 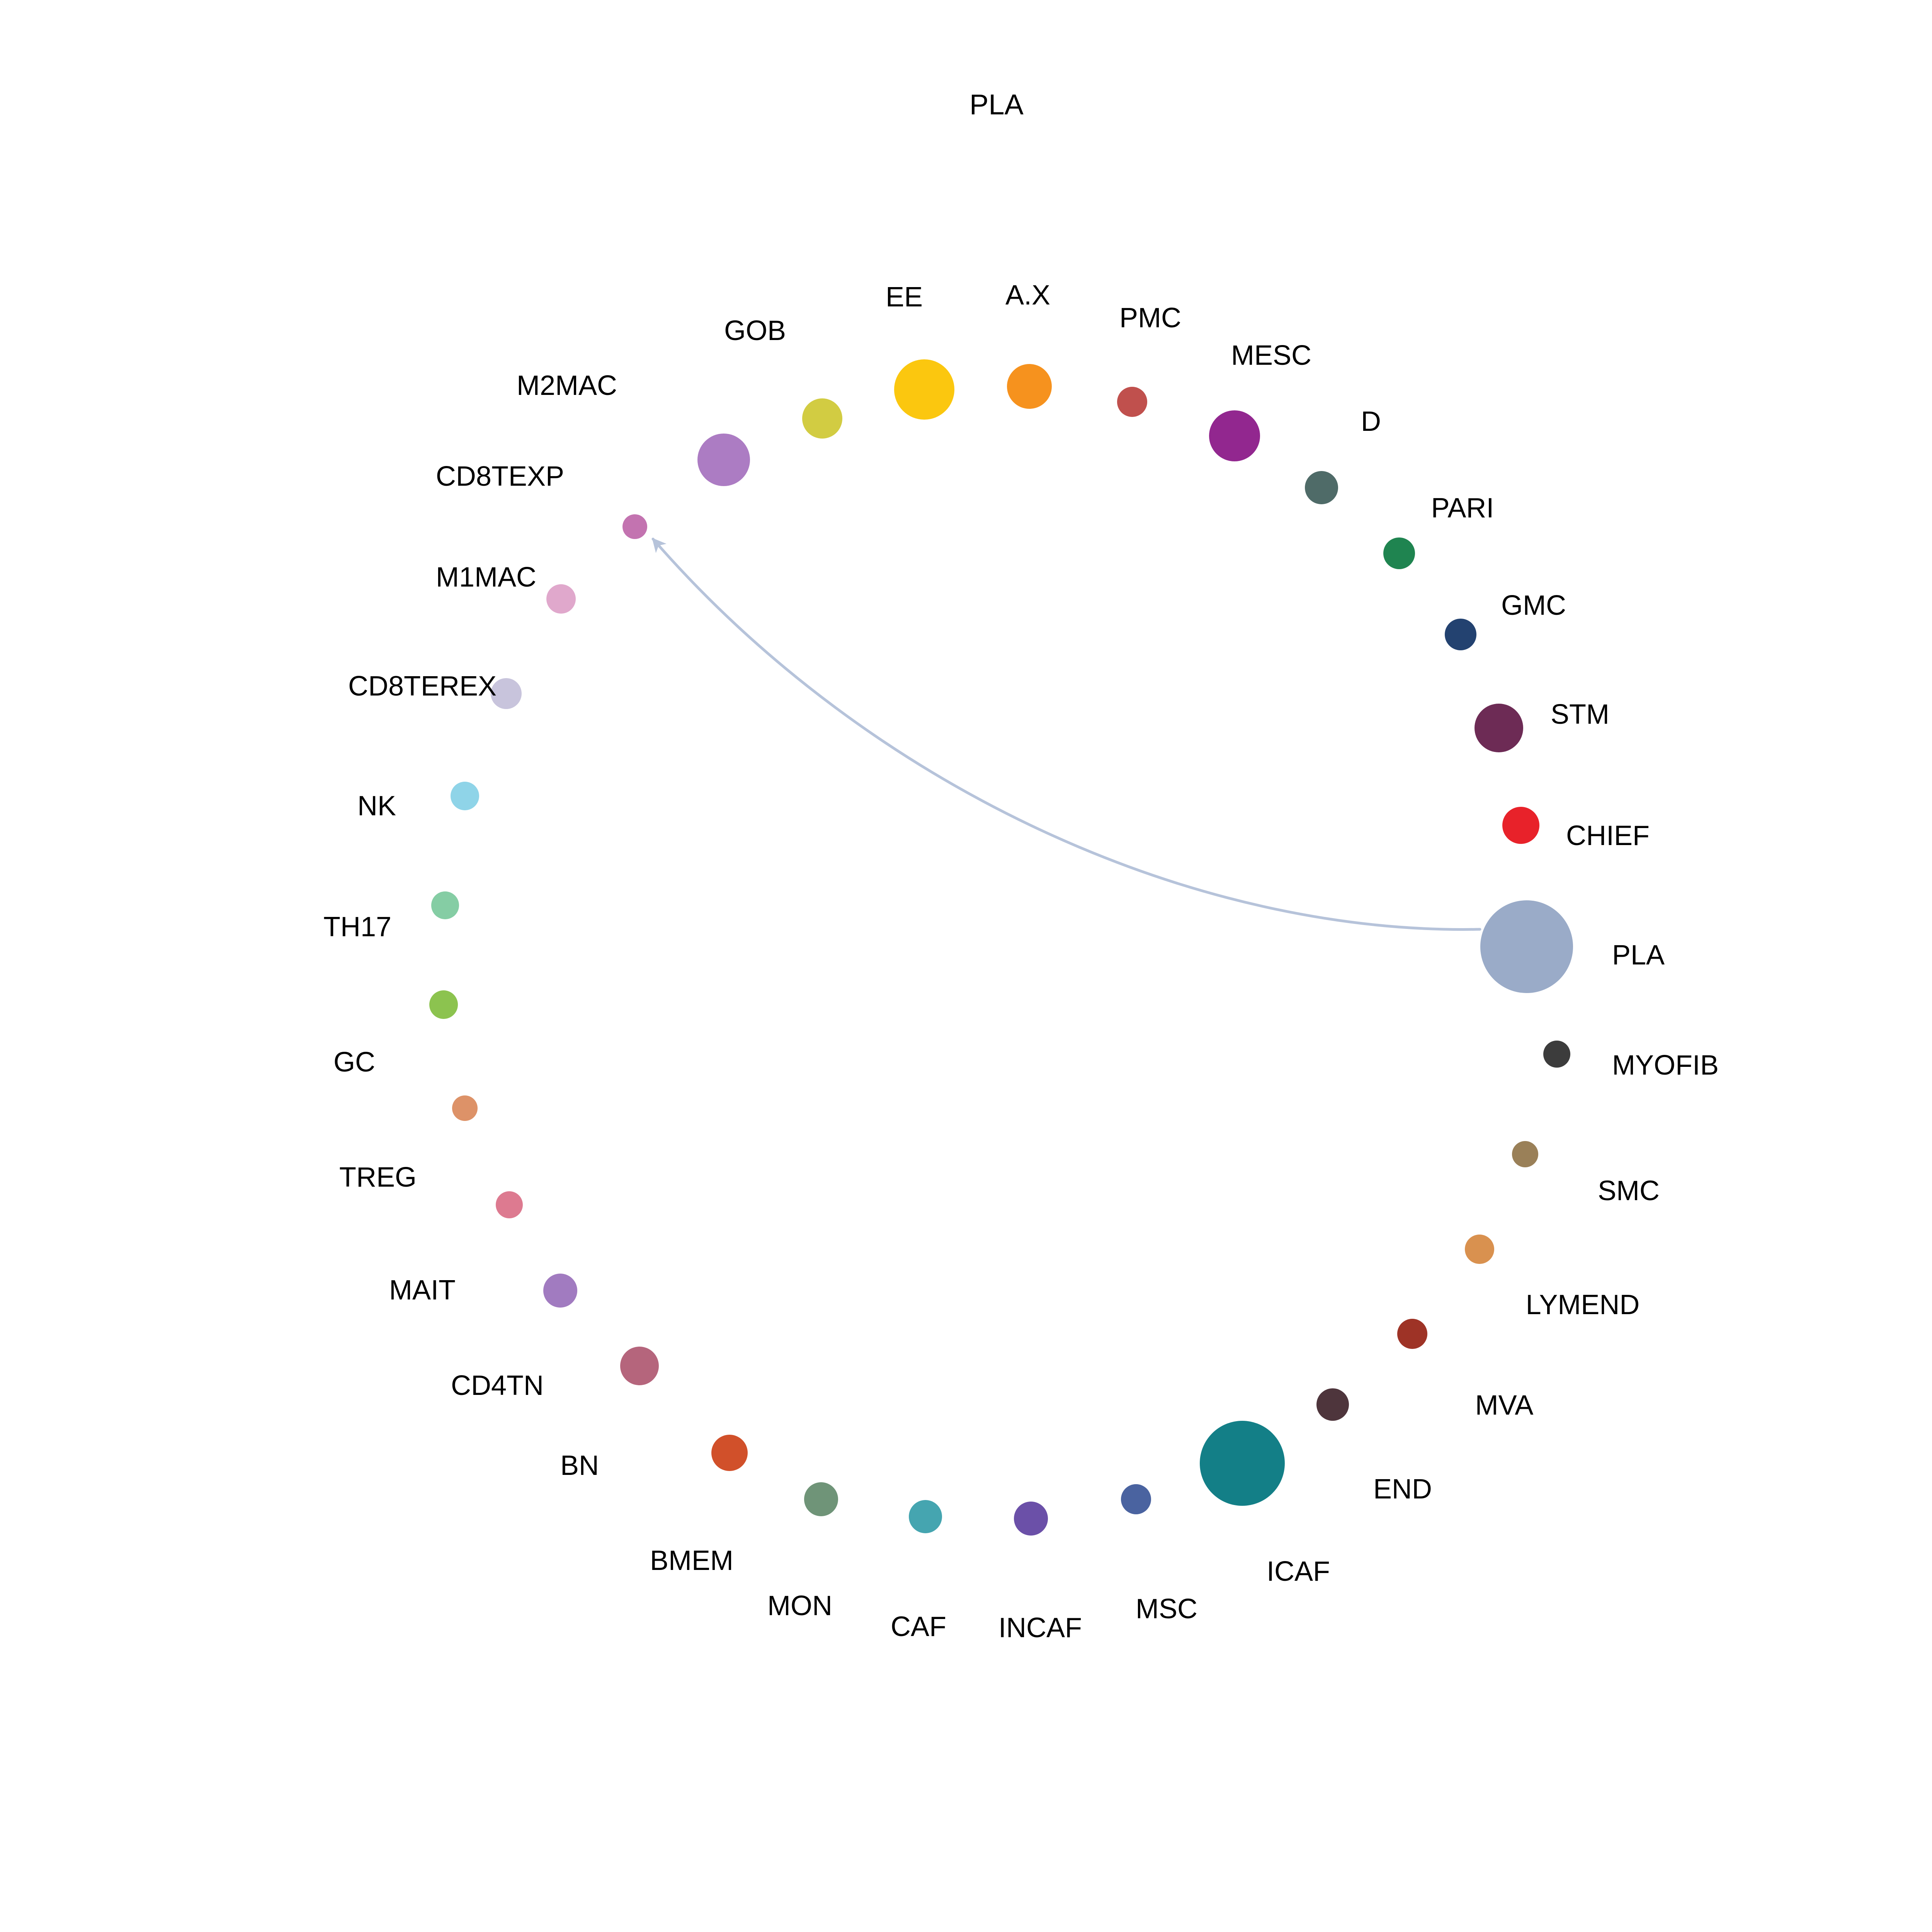 What do you see at coordinates (635, 526) in the screenshot?
I see `node-cd8texp` at bounding box center [635, 526].